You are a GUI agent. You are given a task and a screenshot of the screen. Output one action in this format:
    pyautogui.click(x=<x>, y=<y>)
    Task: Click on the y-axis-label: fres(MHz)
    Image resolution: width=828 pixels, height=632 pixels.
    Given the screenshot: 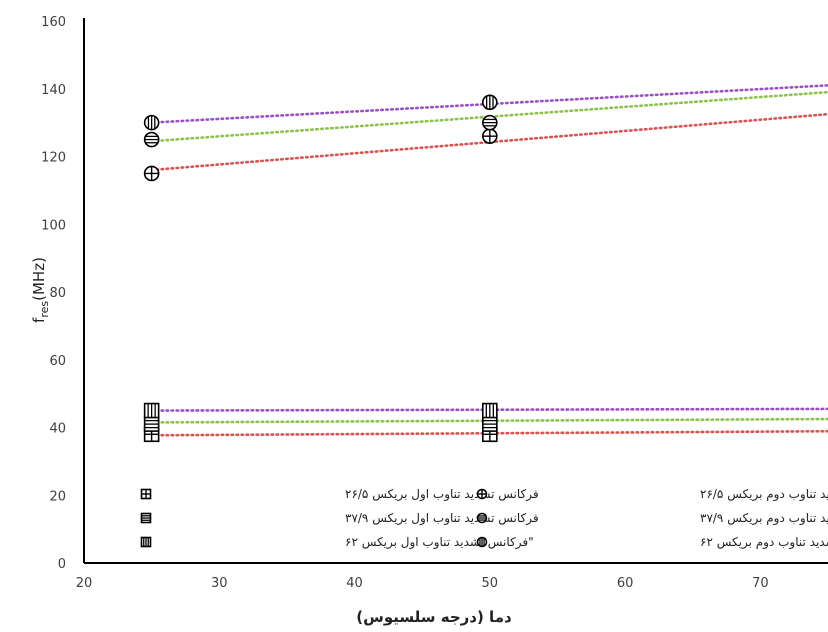 What is the action you would take?
    pyautogui.click(x=40, y=290)
    